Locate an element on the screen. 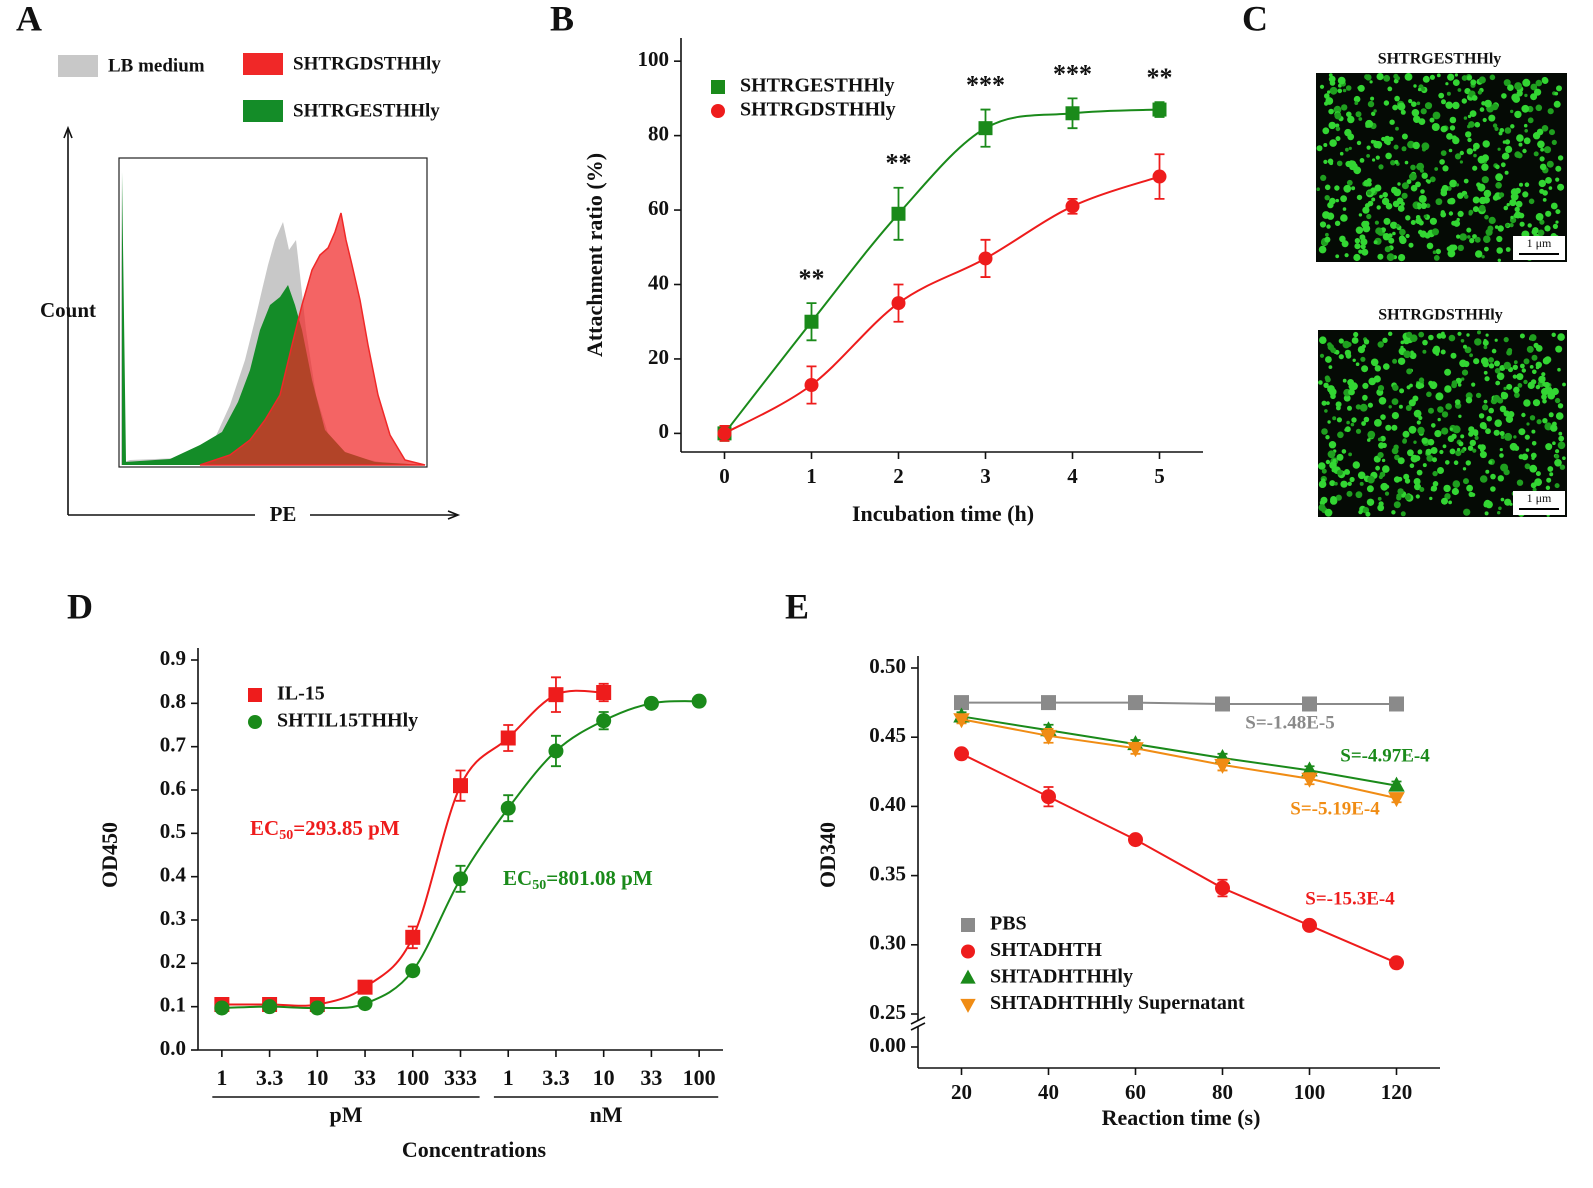  legend-swatch is located at coordinates (263, 64).